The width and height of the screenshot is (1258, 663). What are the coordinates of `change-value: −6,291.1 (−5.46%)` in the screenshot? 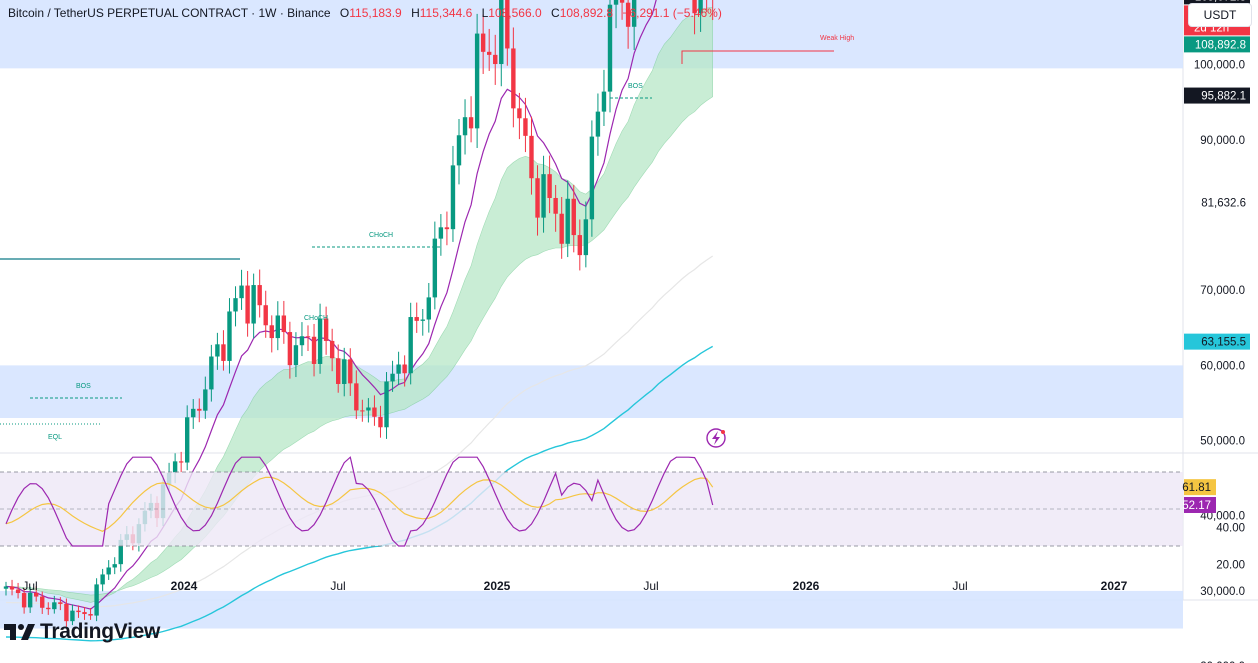 It's located at (672, 13).